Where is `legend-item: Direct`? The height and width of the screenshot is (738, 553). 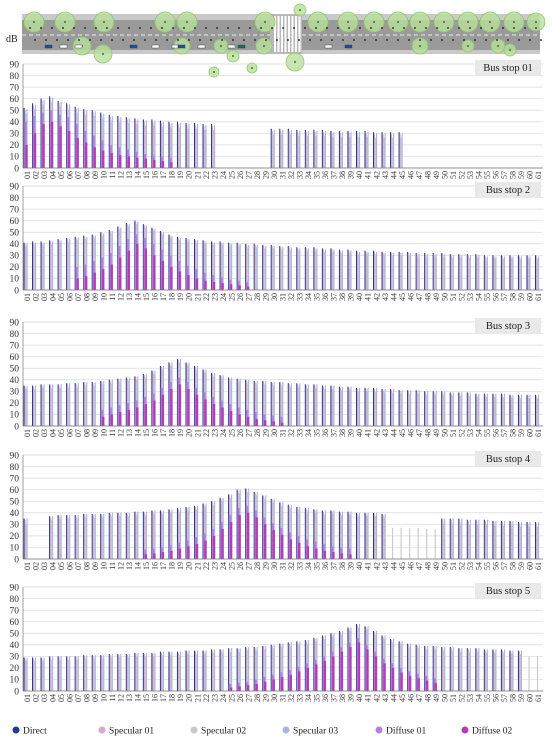 legend-item: Direct is located at coordinates (29, 731).